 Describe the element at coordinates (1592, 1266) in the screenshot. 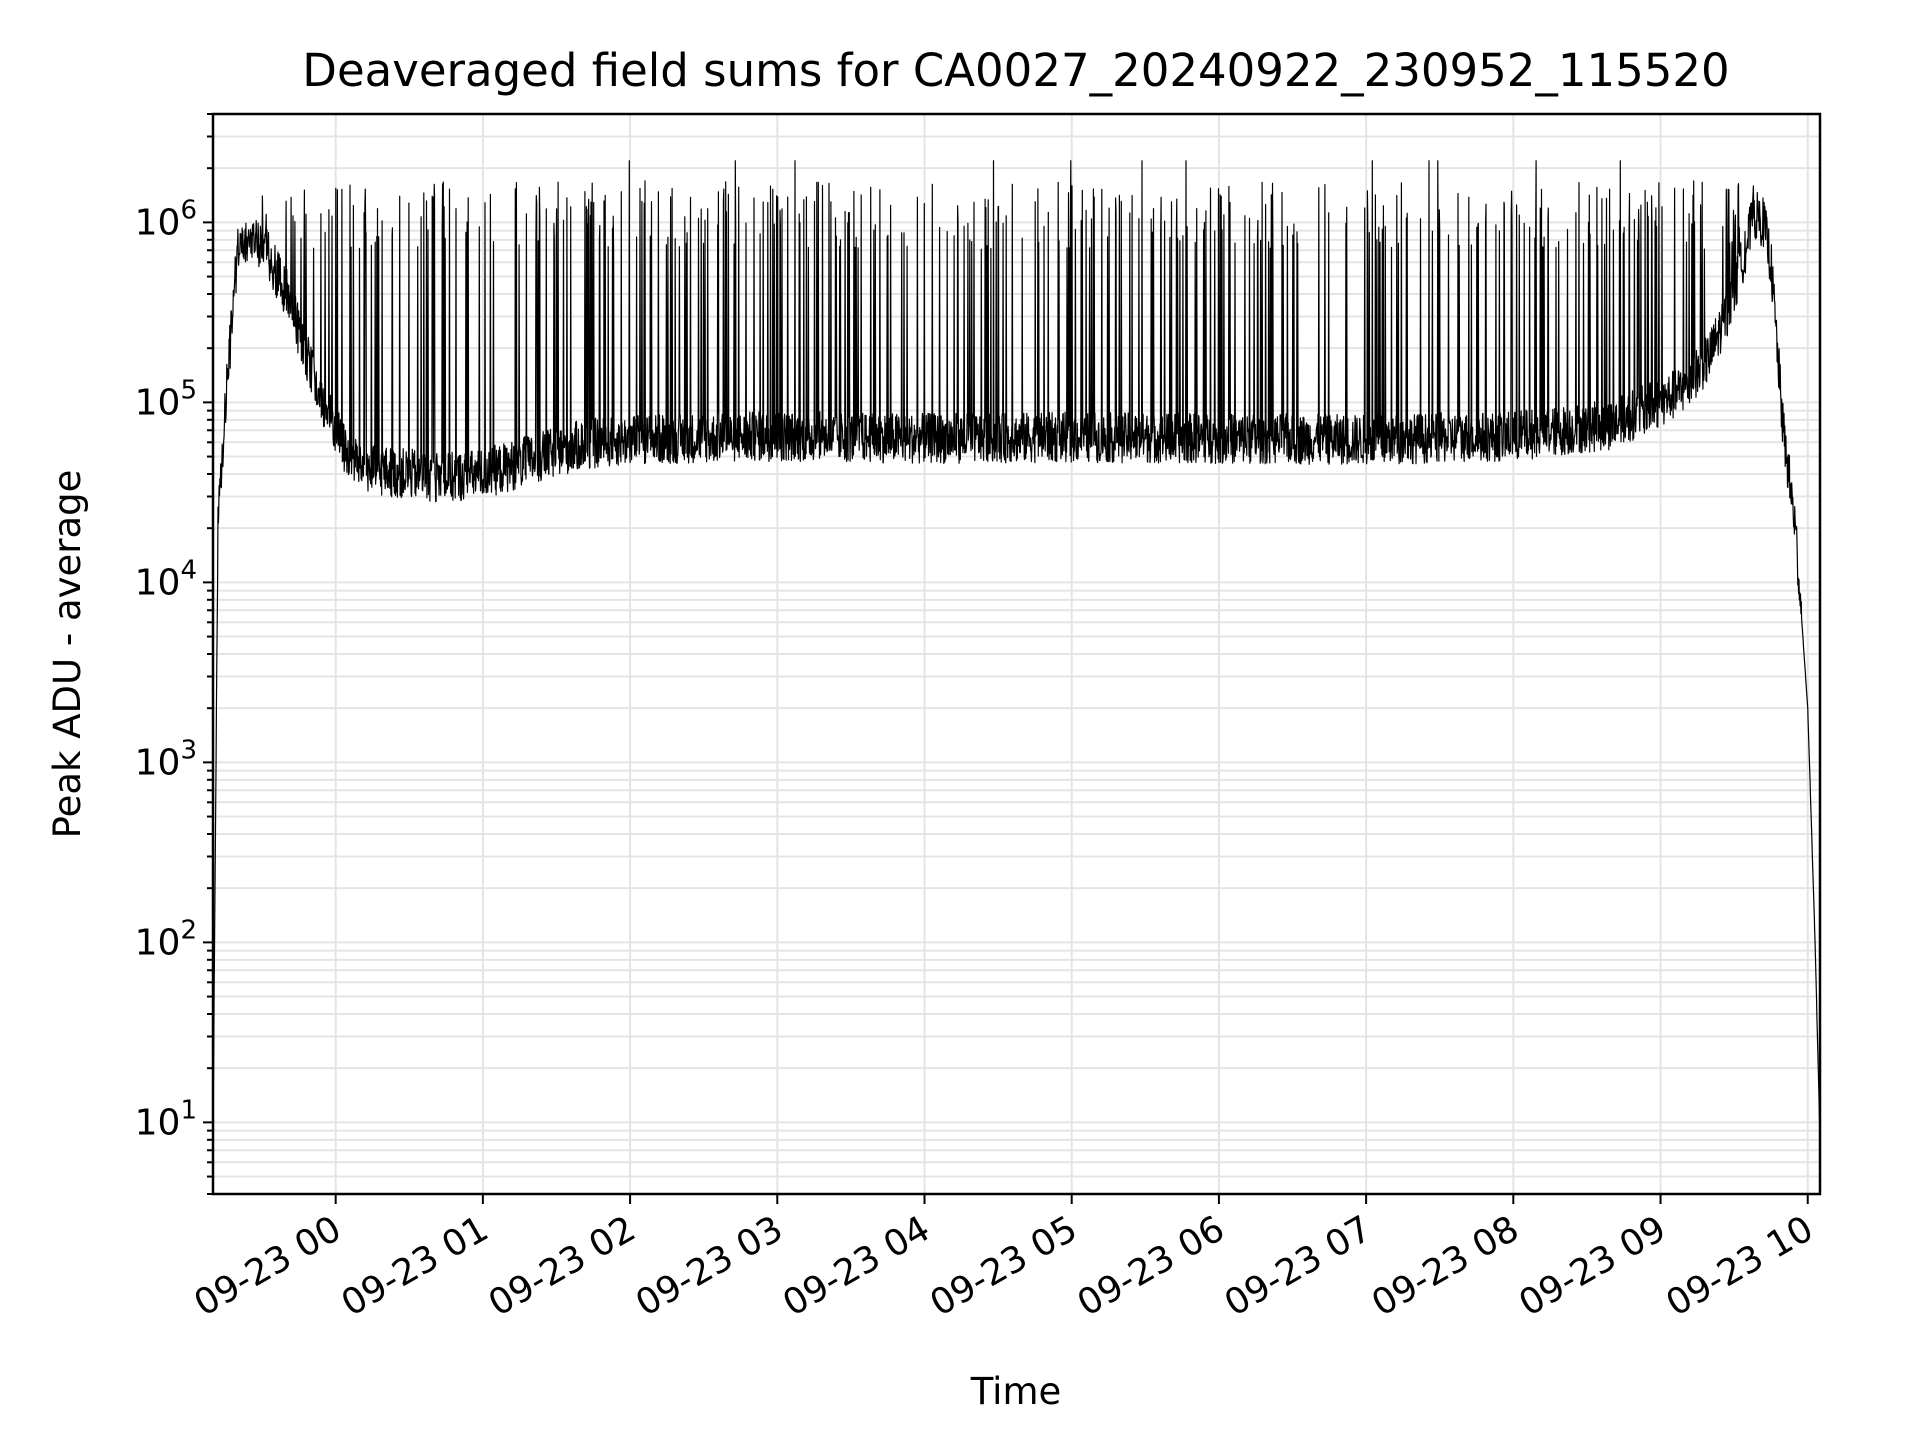

I see `x-tick-label: 09-23 09` at that location.